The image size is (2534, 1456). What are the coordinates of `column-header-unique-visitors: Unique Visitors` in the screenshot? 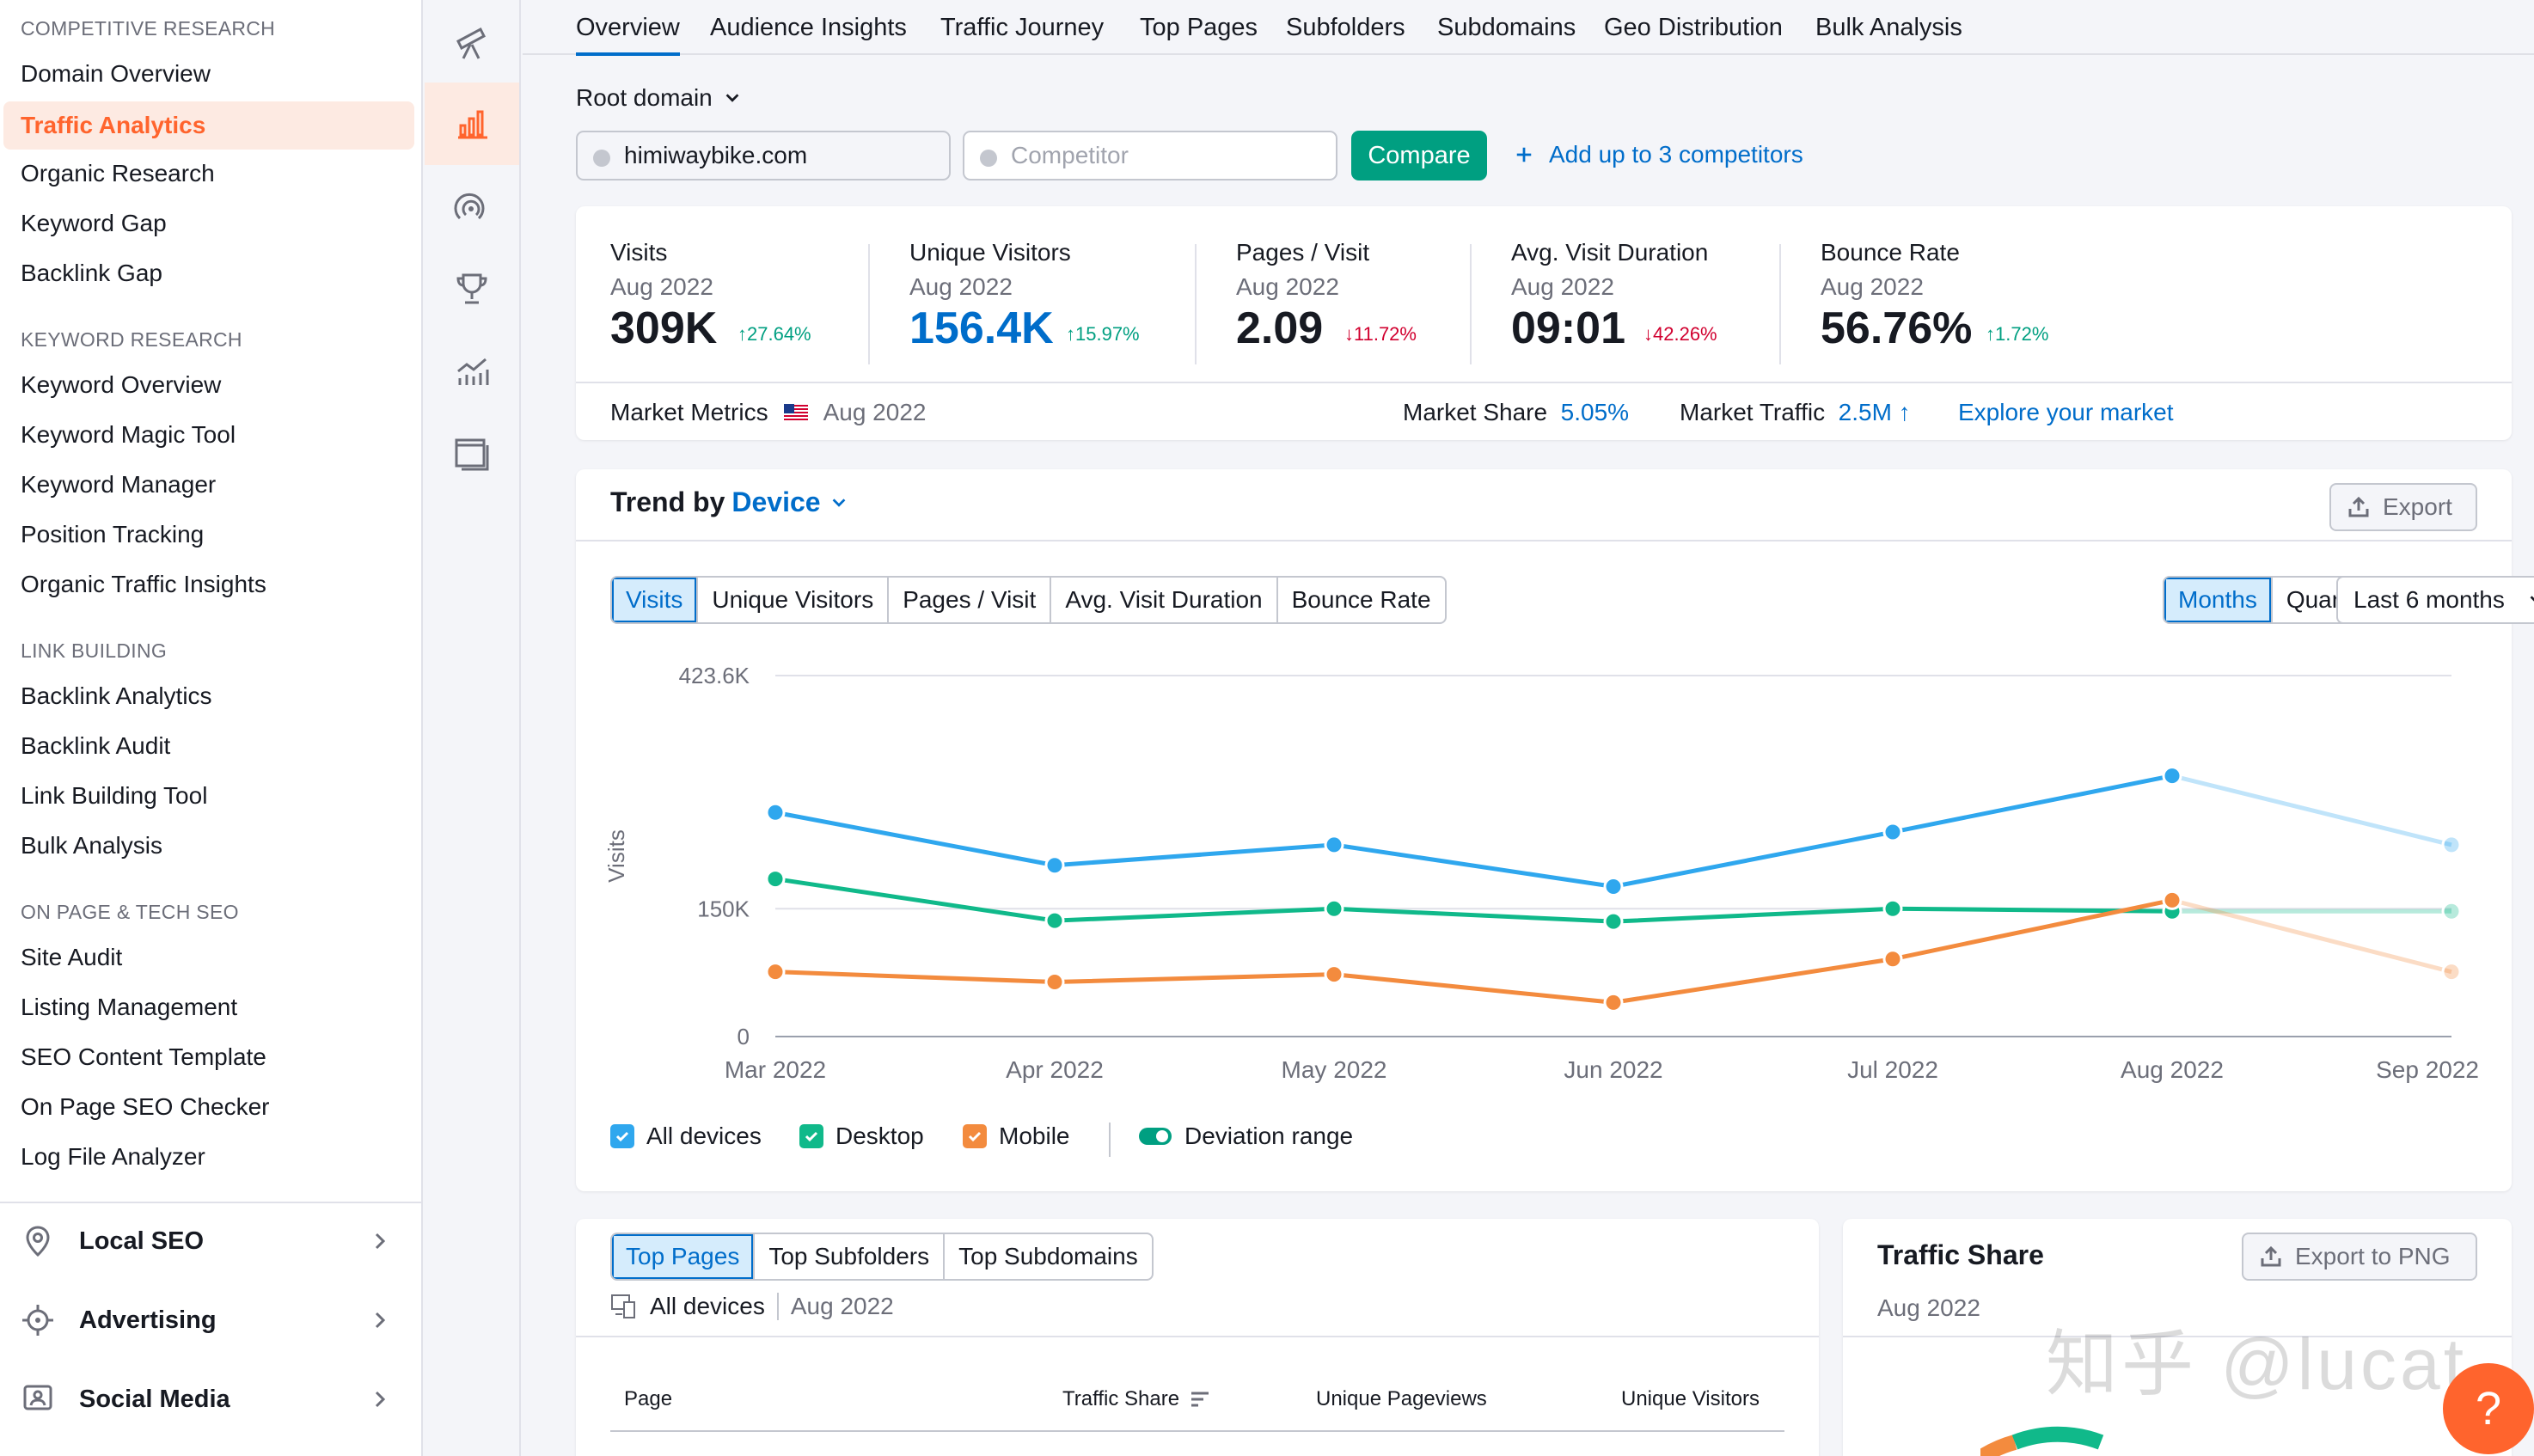 It's located at (1690, 1399).